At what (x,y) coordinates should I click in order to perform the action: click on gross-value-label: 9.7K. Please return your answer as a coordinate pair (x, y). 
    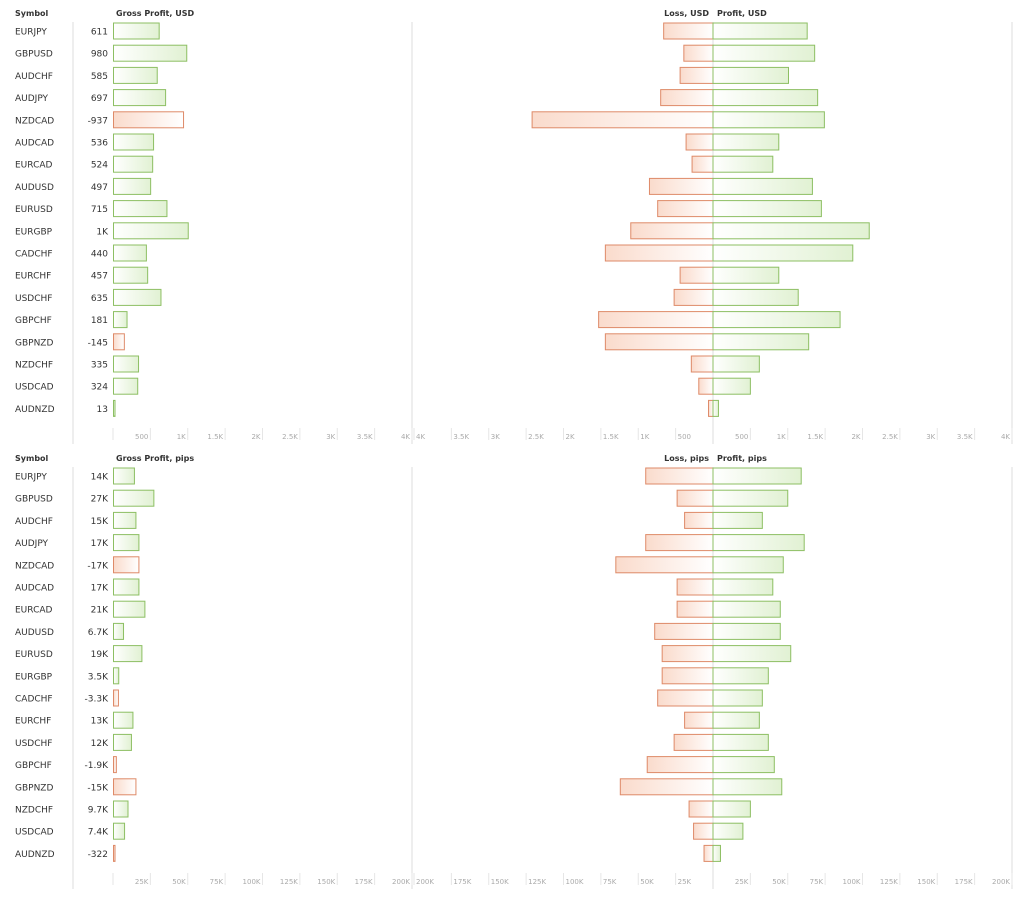
    Looking at the image, I should click on (98, 811).